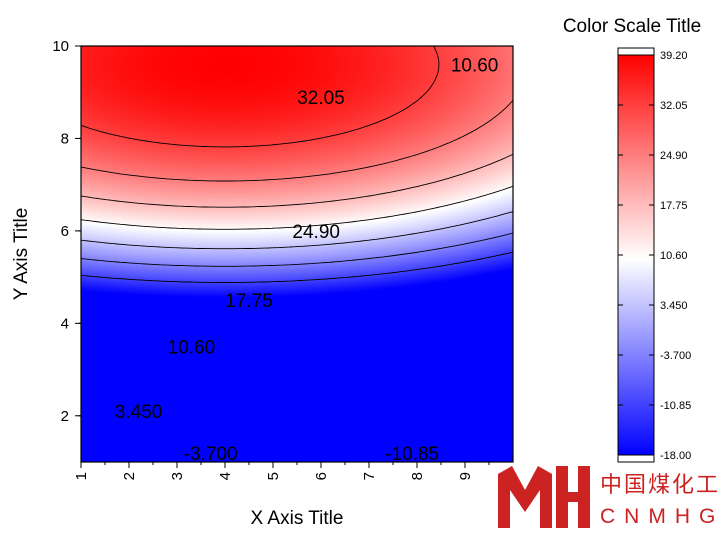 This screenshot has width=717, height=535. Describe the element at coordinates (321, 476) in the screenshot. I see `x-tick-label: 6` at that location.